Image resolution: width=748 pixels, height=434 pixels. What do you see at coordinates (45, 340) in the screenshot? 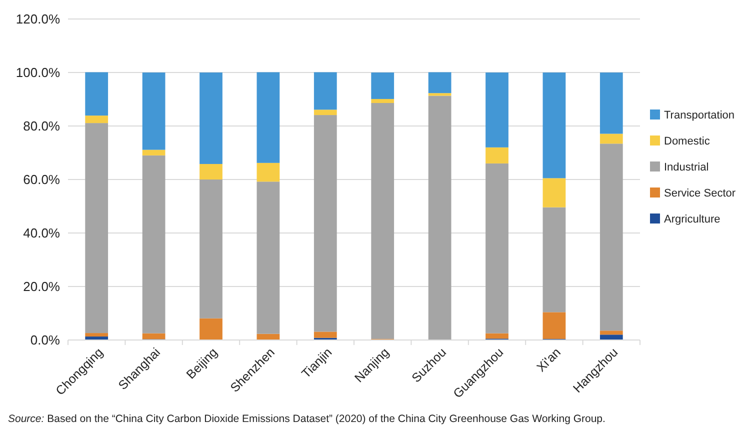
I see `y-tick-label: 0.0%` at bounding box center [45, 340].